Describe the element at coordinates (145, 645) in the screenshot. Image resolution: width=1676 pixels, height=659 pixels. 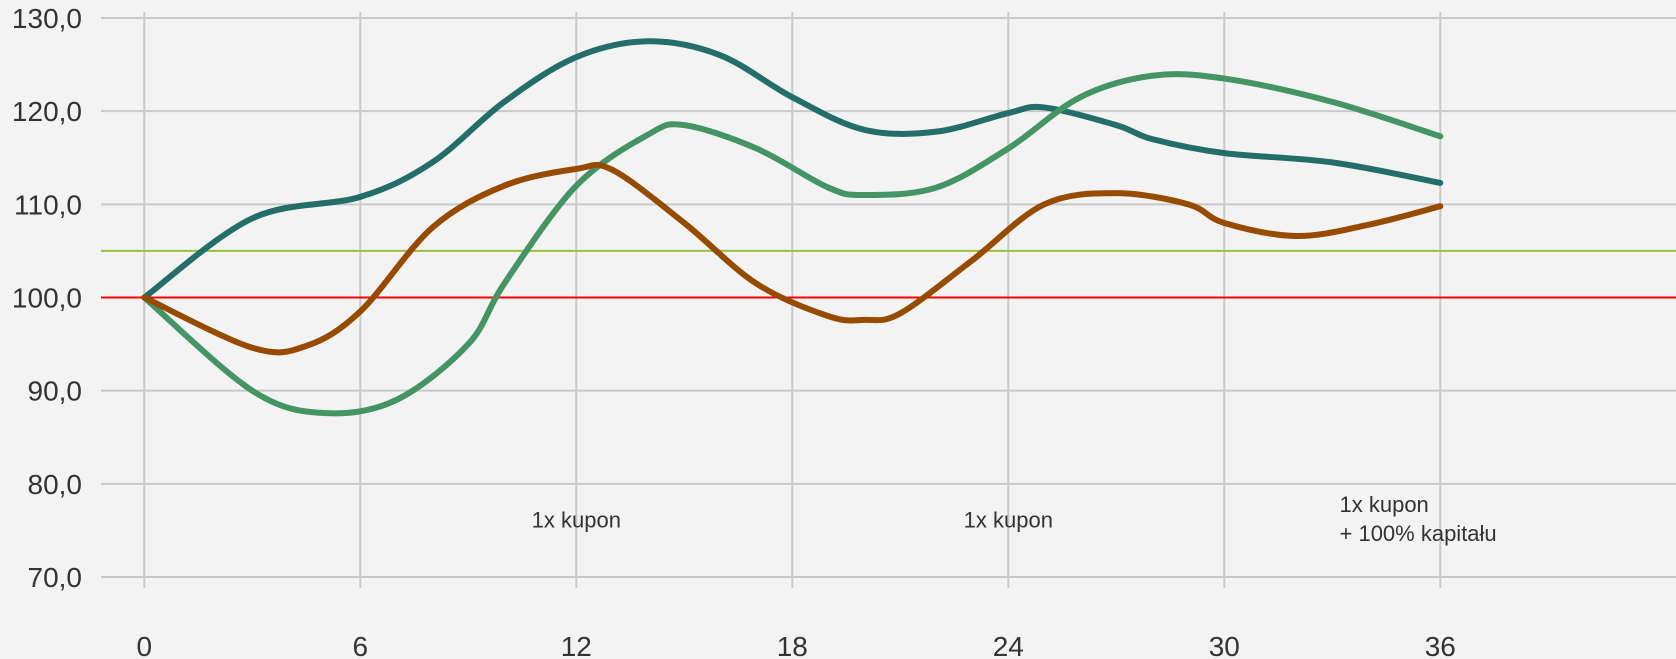
I see `x-tick-label: 0` at that location.